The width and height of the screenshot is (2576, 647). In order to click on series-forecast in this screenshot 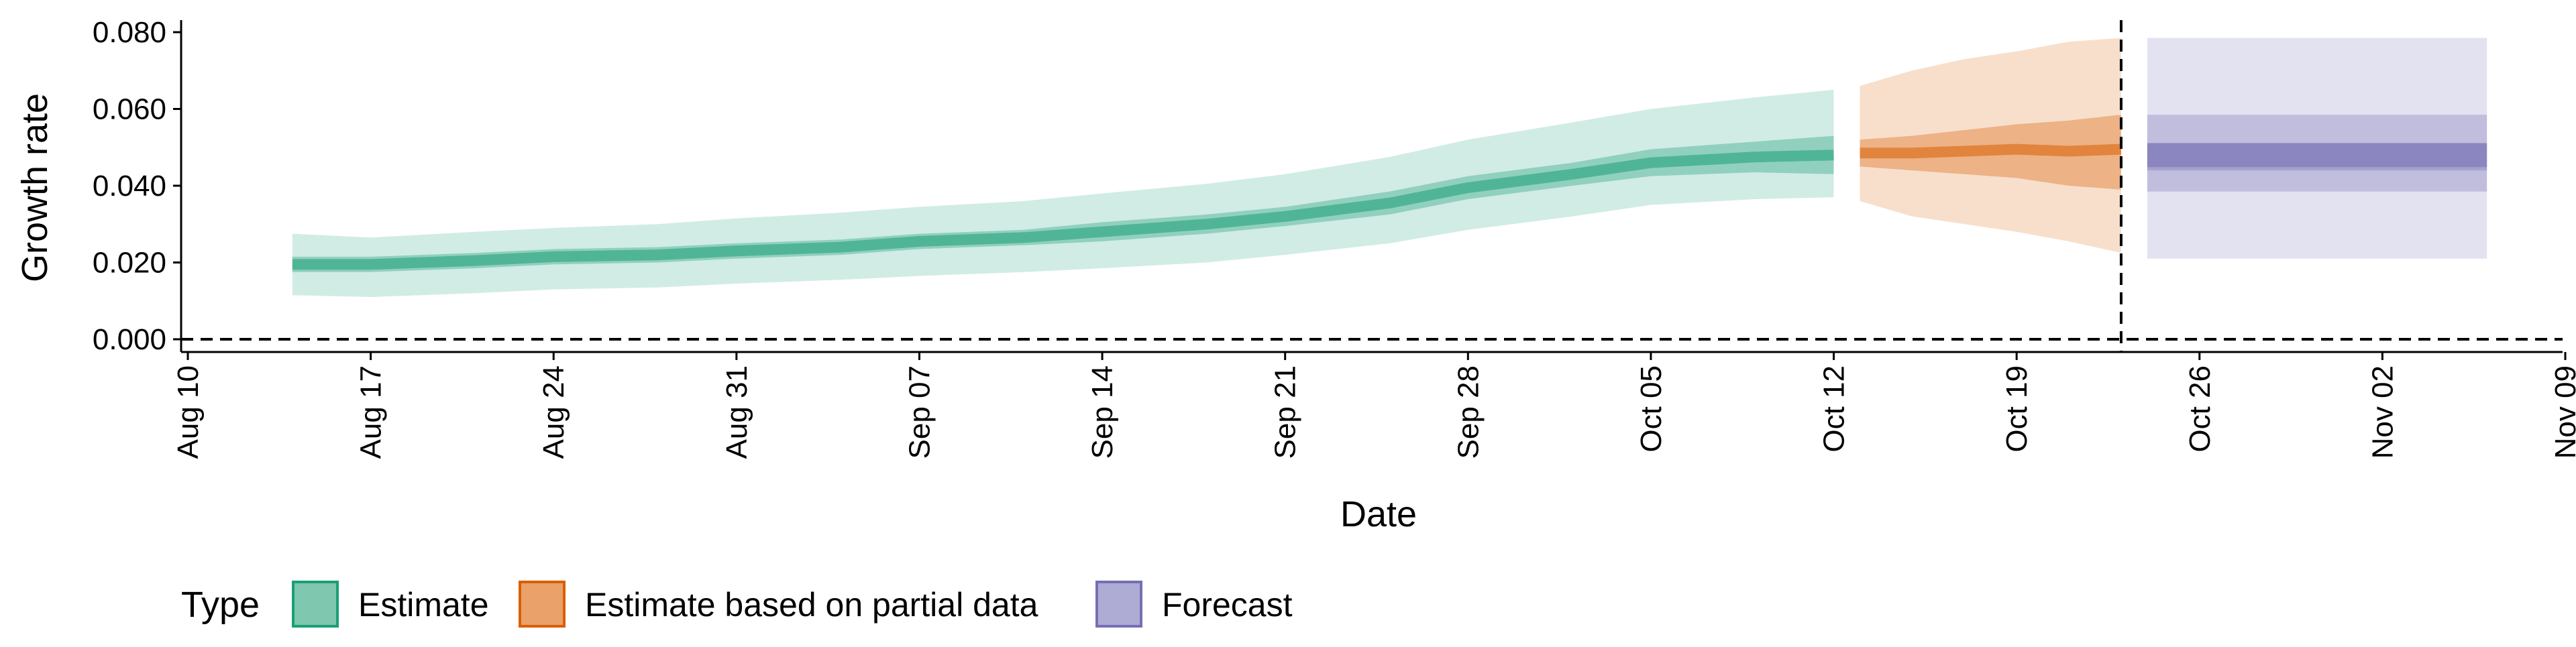, I will do `click(2317, 148)`.